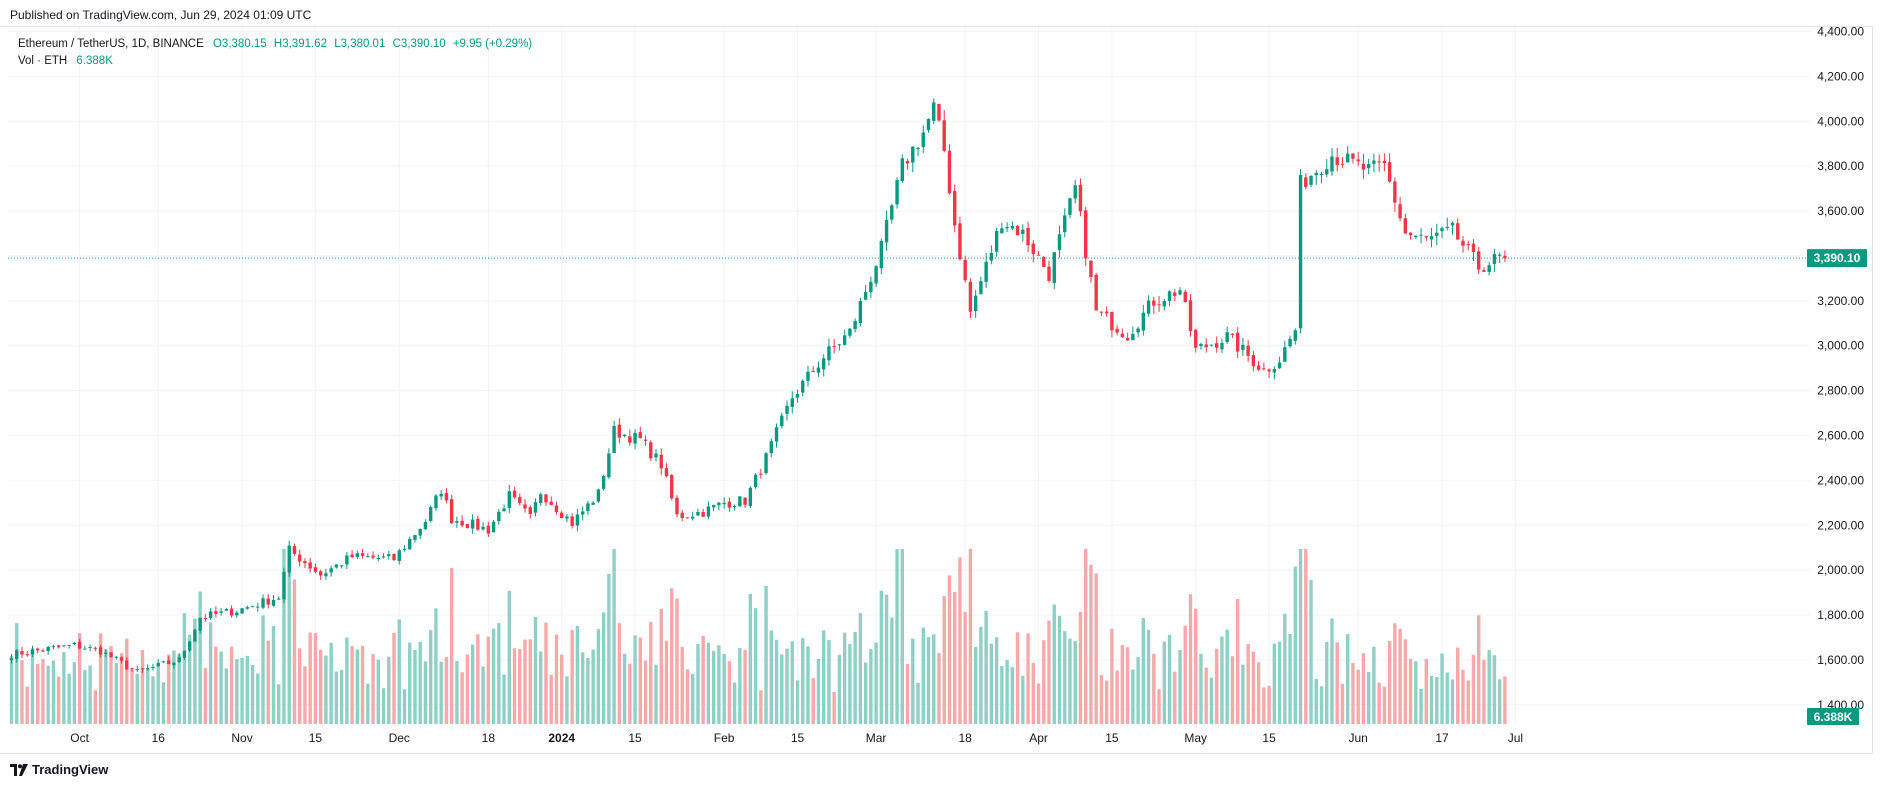 This screenshot has height=788, width=1883. What do you see at coordinates (798, 738) in the screenshot?
I see `time-tick-label: 15` at bounding box center [798, 738].